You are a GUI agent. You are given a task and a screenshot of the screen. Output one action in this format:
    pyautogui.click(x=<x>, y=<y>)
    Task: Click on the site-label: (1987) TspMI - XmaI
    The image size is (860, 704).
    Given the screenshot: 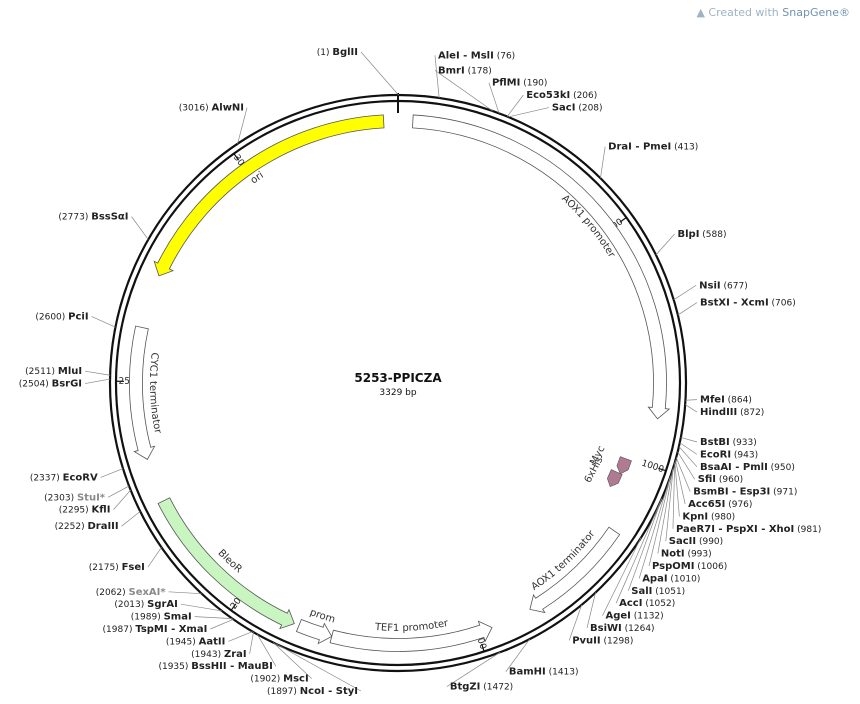 What is the action you would take?
    pyautogui.click(x=155, y=629)
    